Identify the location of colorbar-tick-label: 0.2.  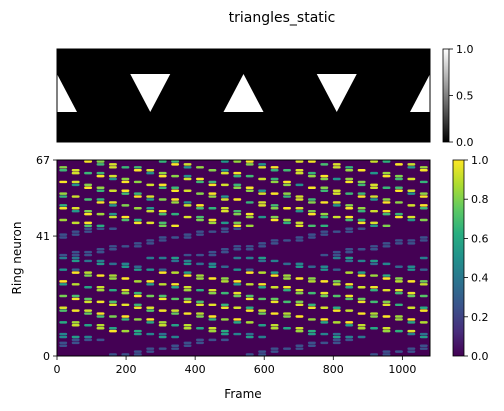
(480, 317).